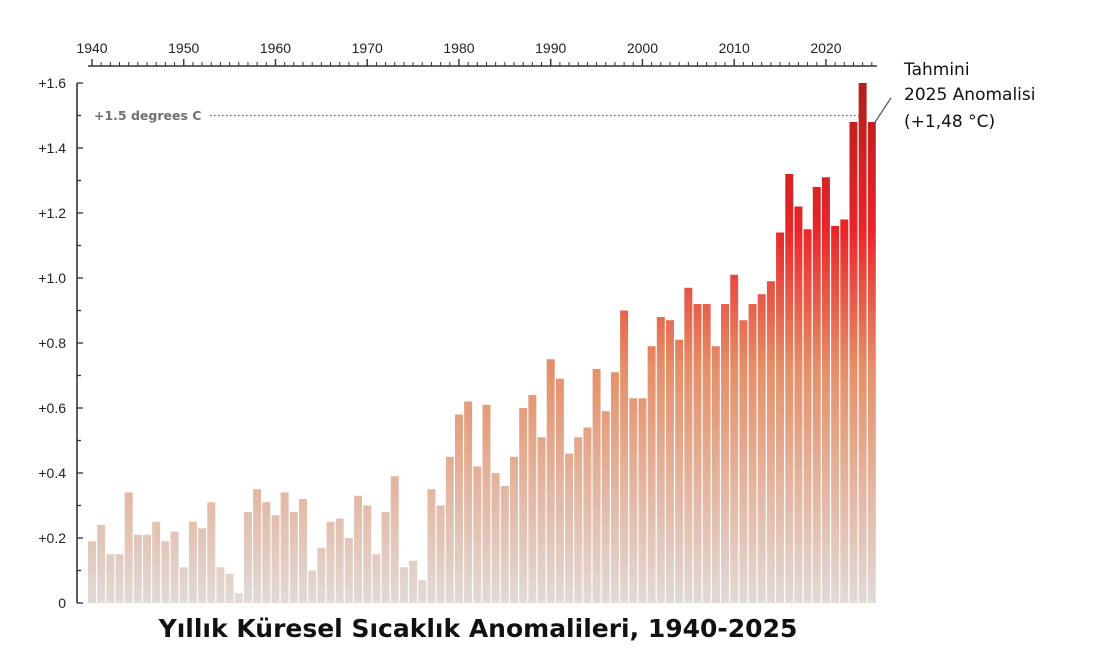 Image resolution: width=1100 pixels, height=666 pixels. What do you see at coordinates (238, 598) in the screenshot?
I see `bar-1956` at bounding box center [238, 598].